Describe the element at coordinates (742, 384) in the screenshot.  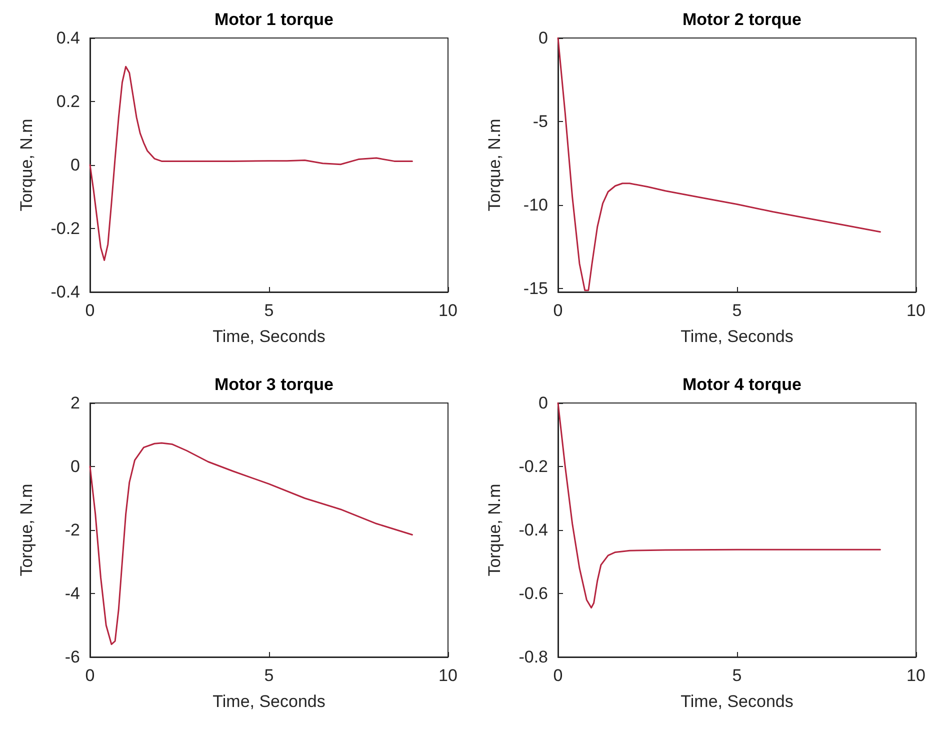
I see `chart-title: Motor 4 torque` at that location.